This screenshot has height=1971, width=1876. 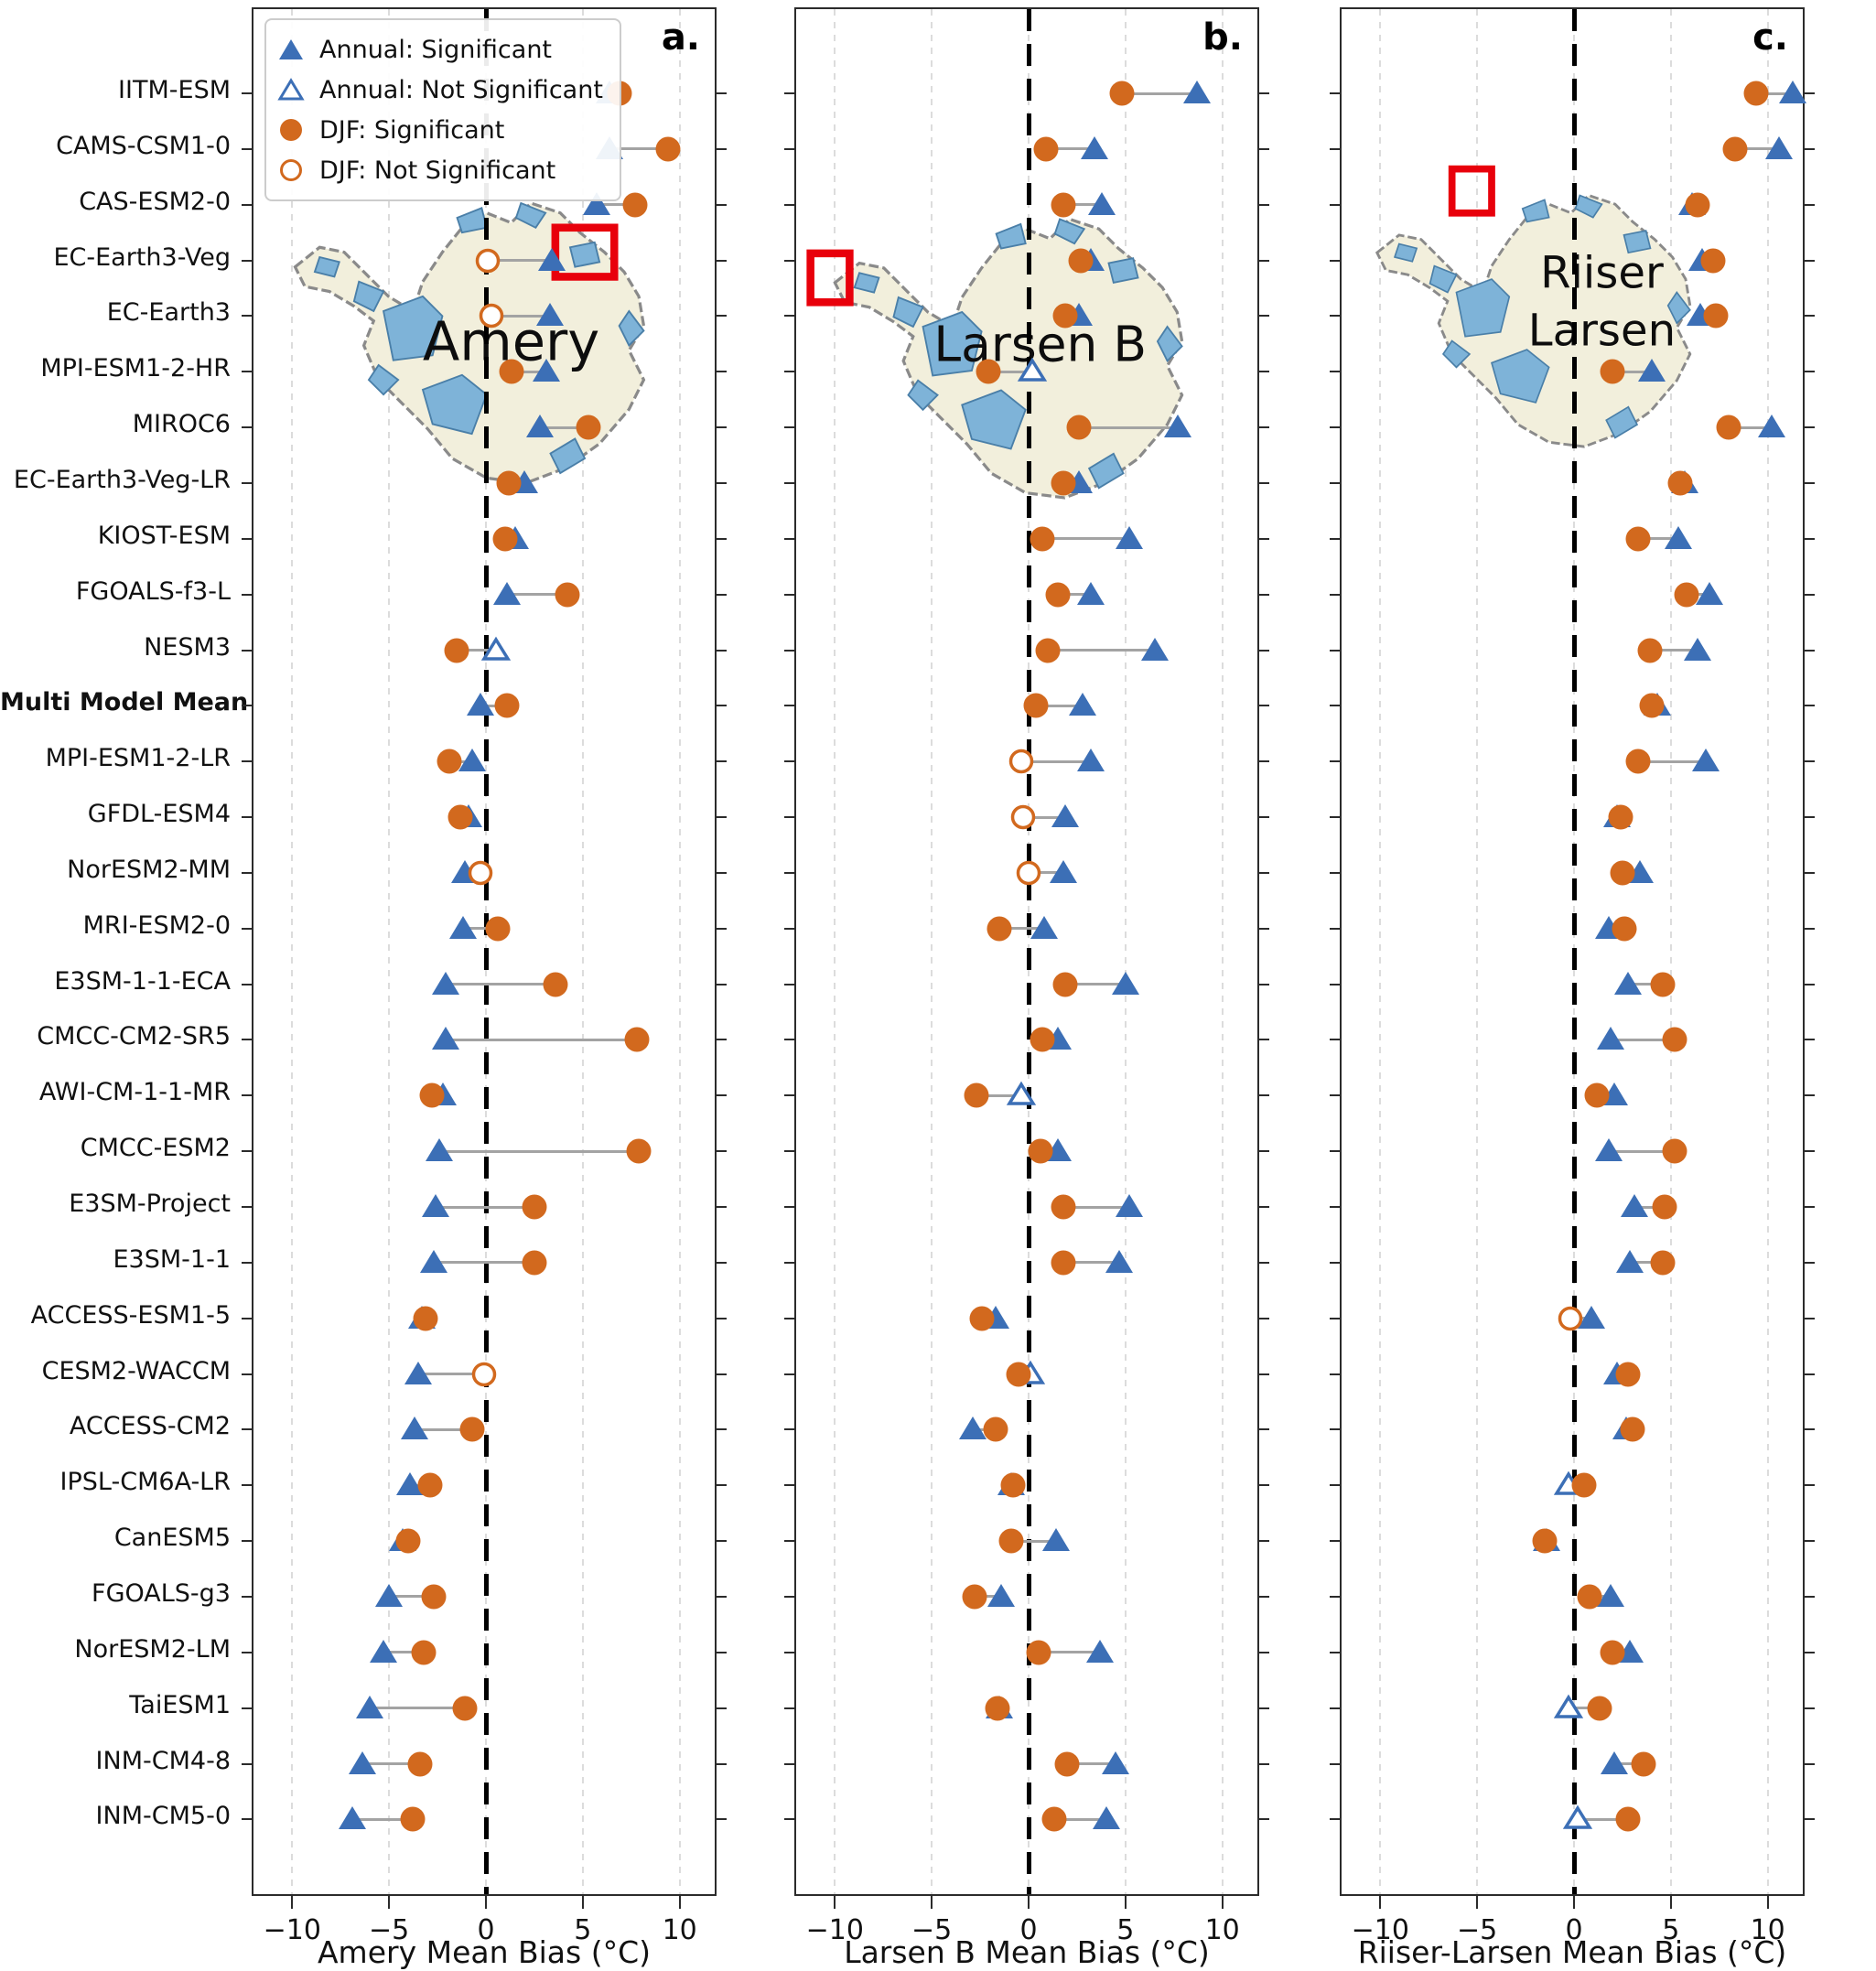 What do you see at coordinates (174, 90) in the screenshot?
I see `y-axis-label: IITM-ESM` at bounding box center [174, 90].